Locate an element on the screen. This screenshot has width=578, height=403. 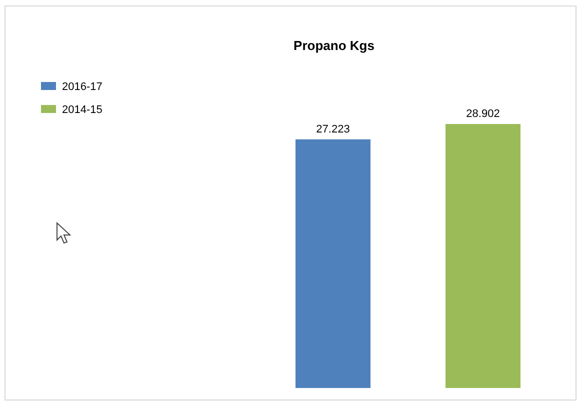
chart-title: Propano Kgs is located at coordinates (334, 45).